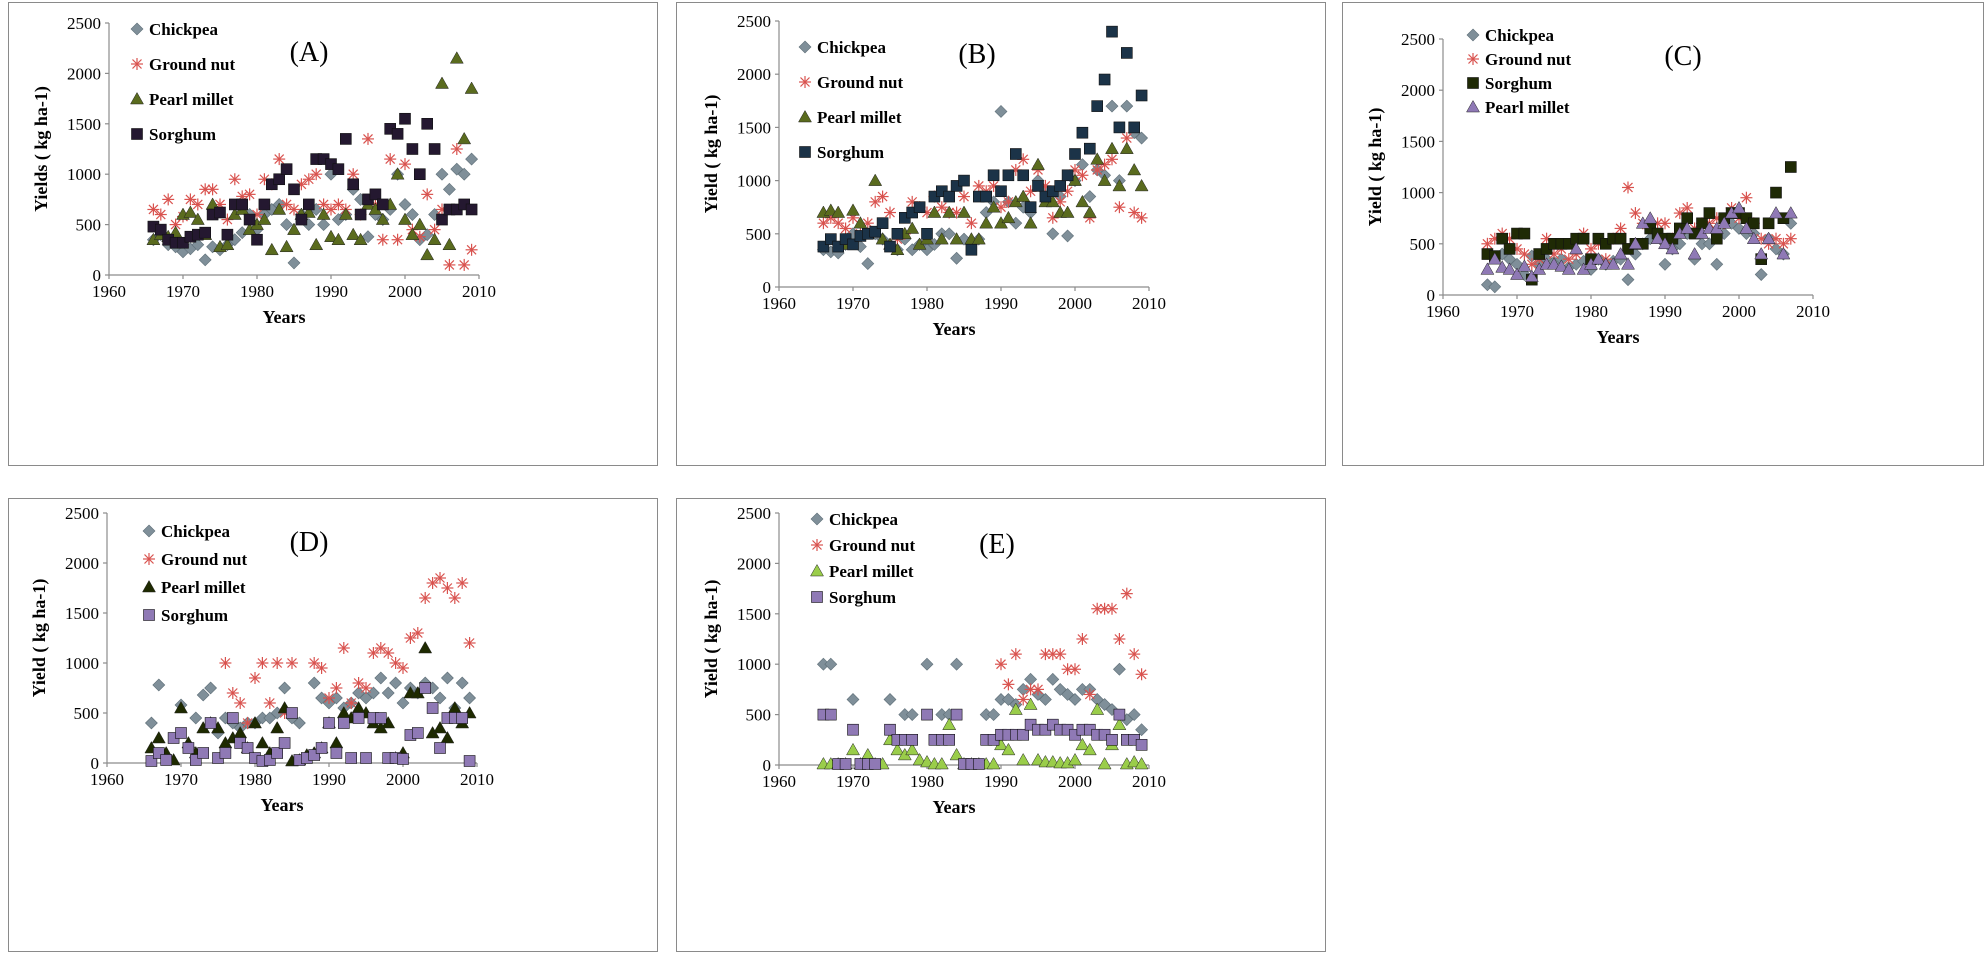  I want to click on y-tick-label: 500, so click(759, 234).